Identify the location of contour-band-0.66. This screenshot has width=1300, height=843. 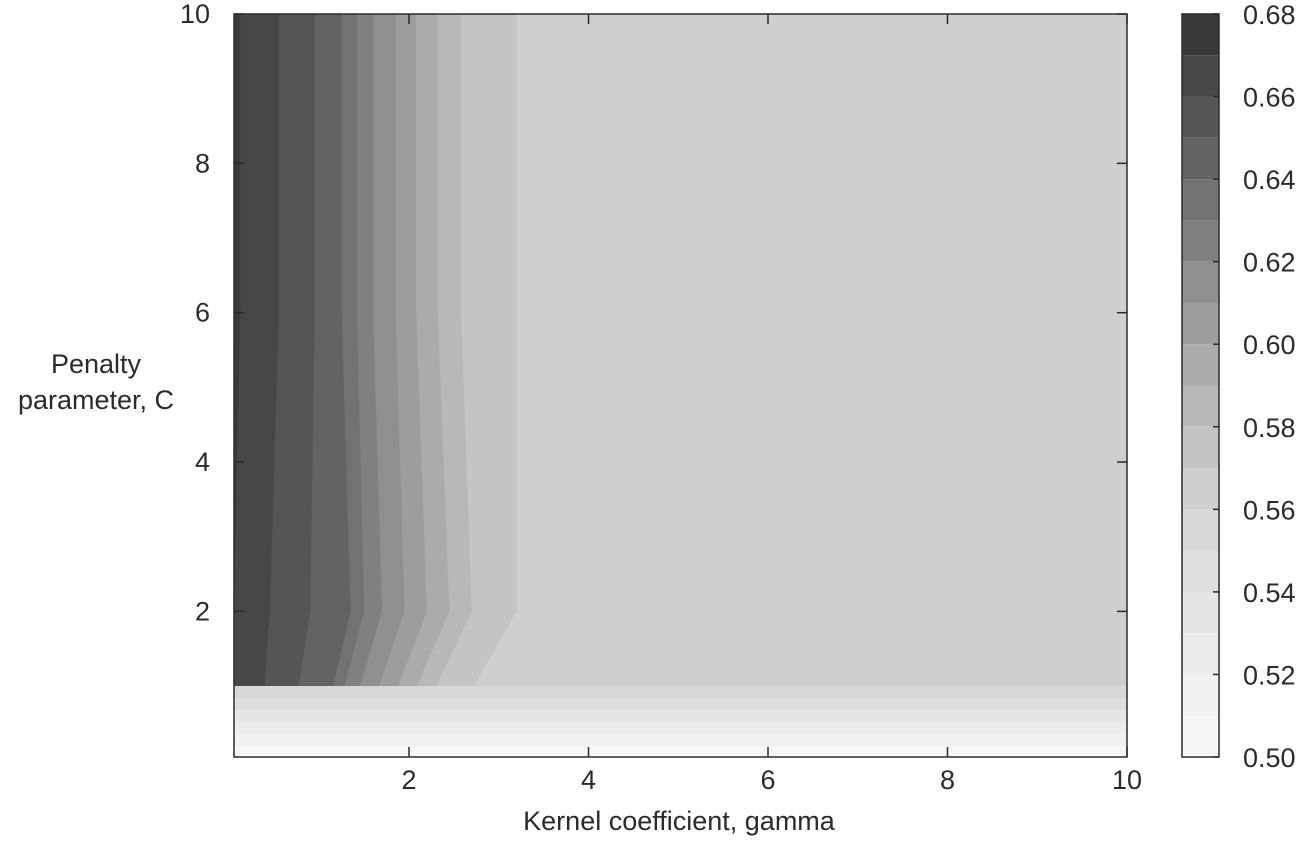
(256, 350).